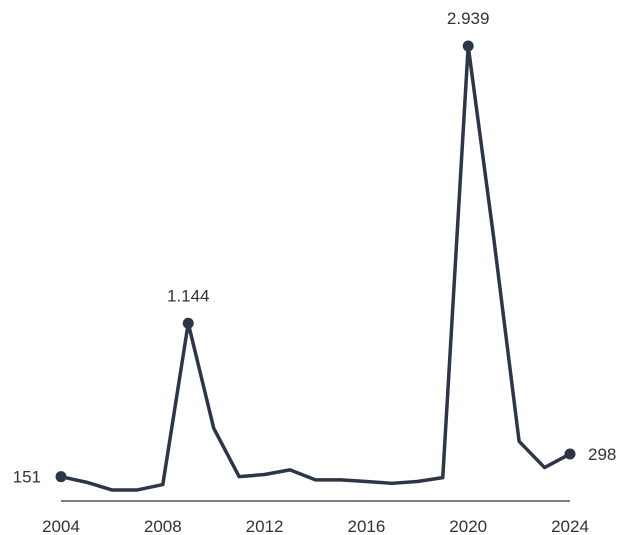 Image resolution: width=624 pixels, height=535 pixels. I want to click on x-tick-label: 2016, so click(366, 526).